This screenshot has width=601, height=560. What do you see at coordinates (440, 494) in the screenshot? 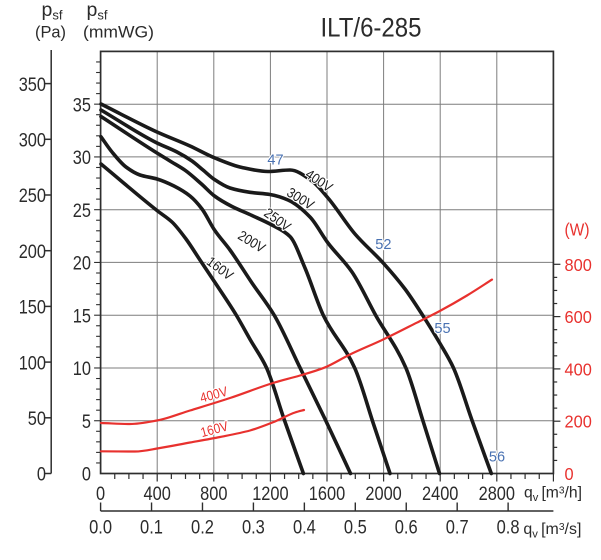
I see `svg-text: 2400` at bounding box center [440, 494].